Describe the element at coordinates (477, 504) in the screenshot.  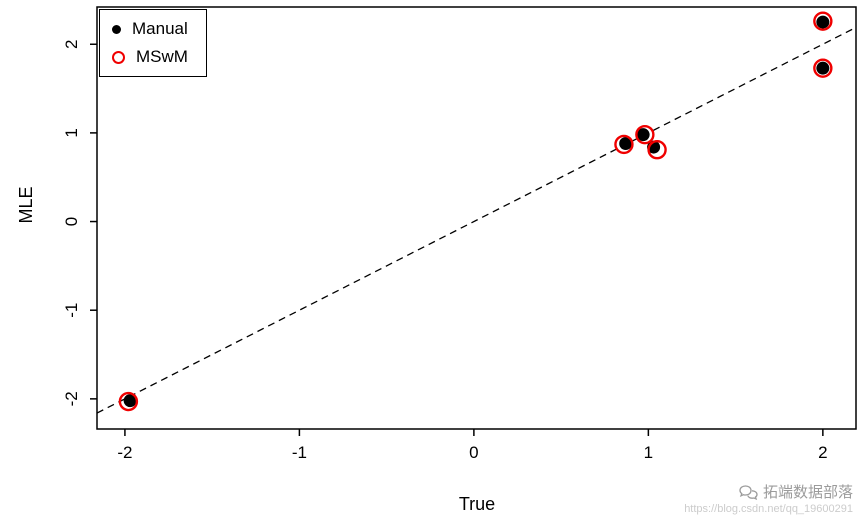
I see `x-axis-title: True` at that location.